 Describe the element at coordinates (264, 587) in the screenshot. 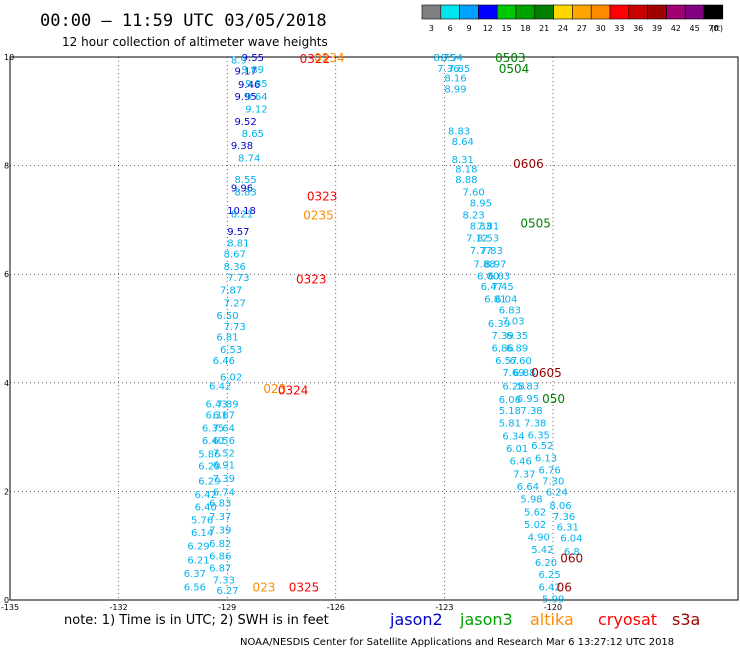

I see `pass-time-label: 023` at that location.